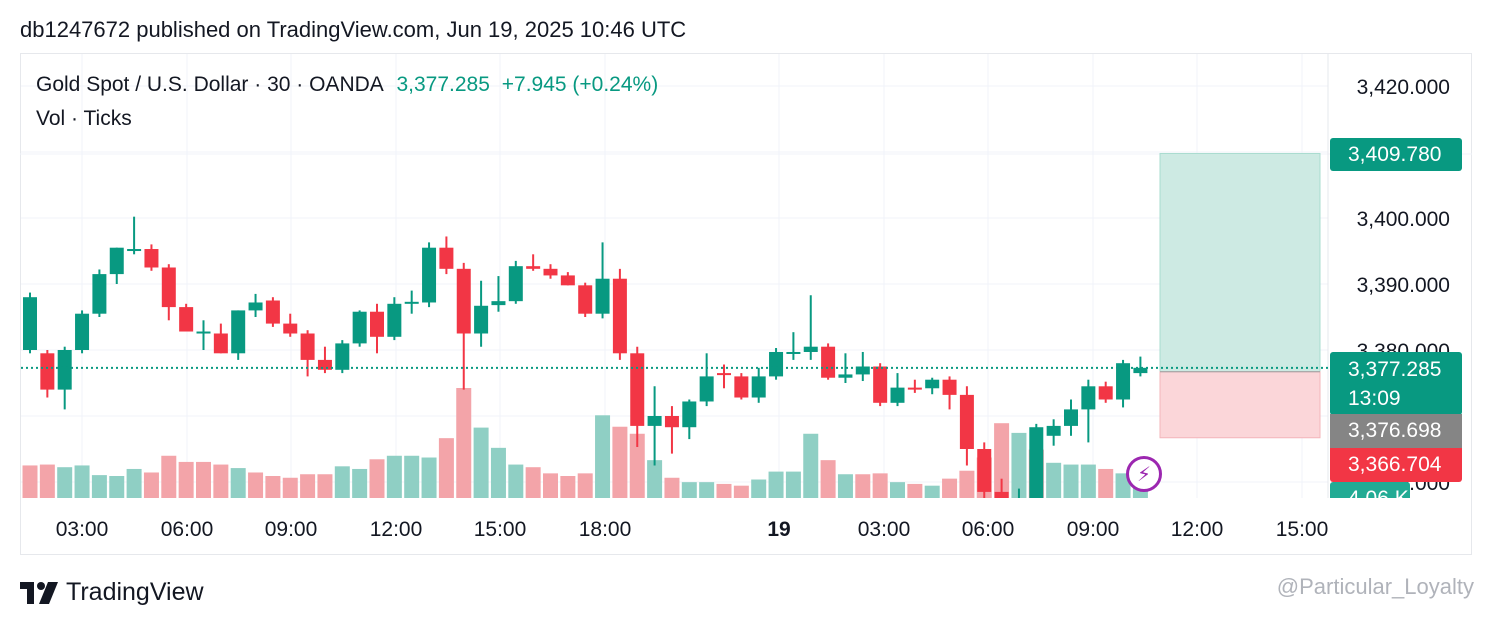  I want to click on price-change: +7.945 (+0.24%), so click(580, 84).